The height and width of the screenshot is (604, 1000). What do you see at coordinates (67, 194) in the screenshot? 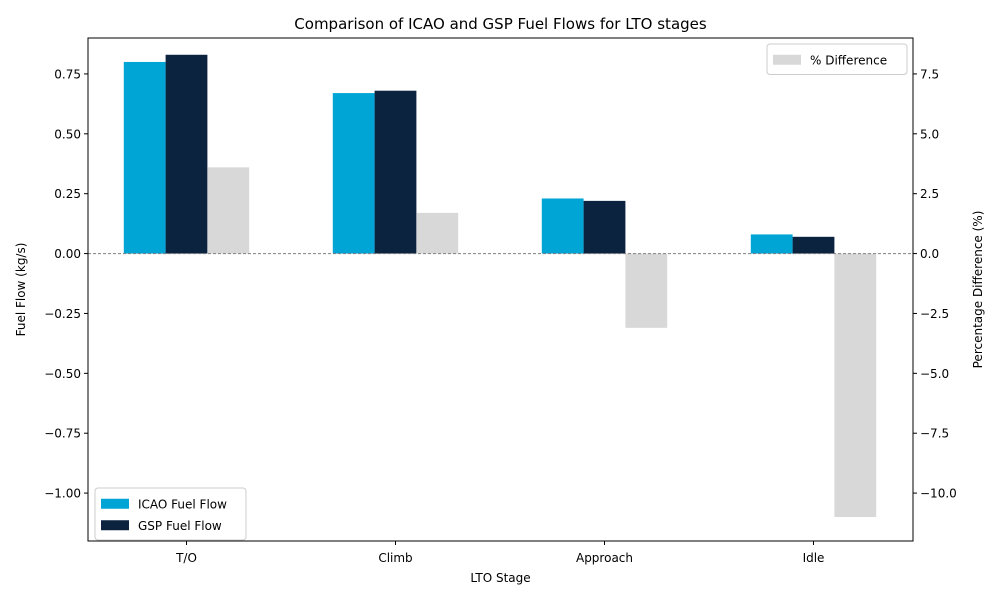
I see `y-tick-label: 0.25` at bounding box center [67, 194].